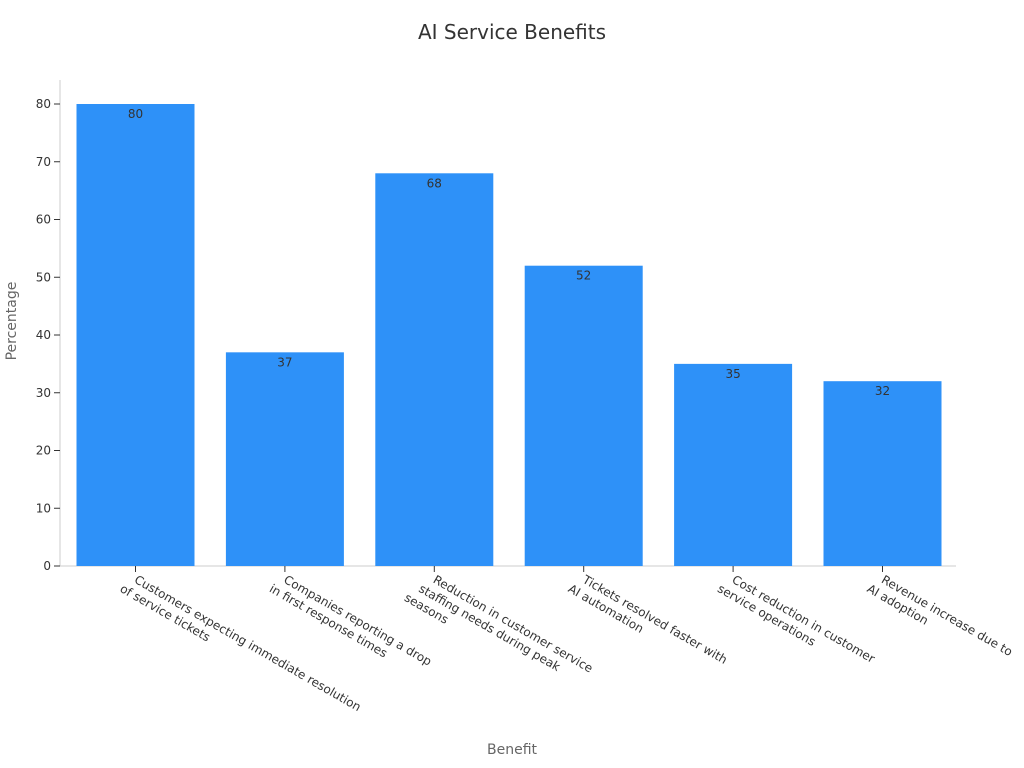 The height and width of the screenshot is (768, 1024). I want to click on x-axis-label: Benefit, so click(511, 750).